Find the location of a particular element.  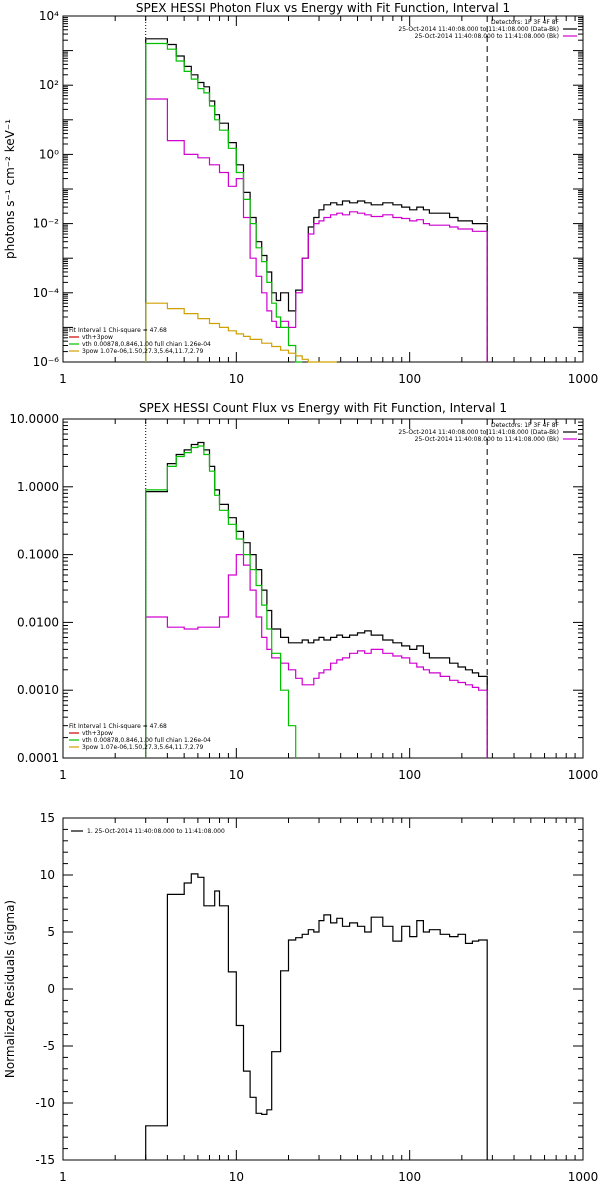

y-tick-label: 10⁴ is located at coordinates (49, 16).